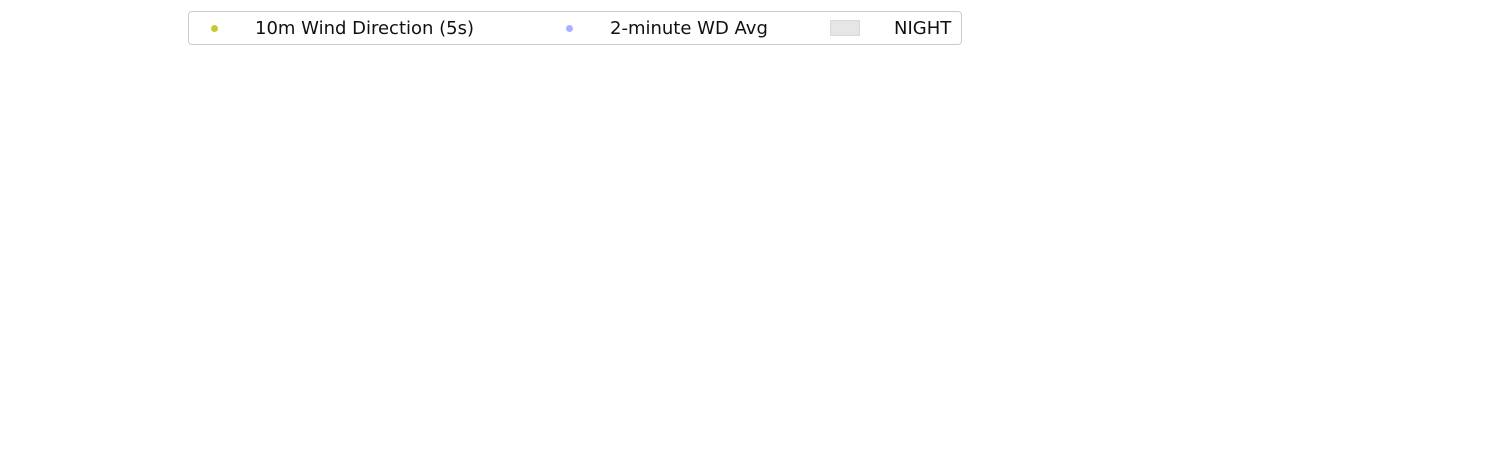 The image size is (1500, 450). Describe the element at coordinates (689, 28) in the screenshot. I see `legend-label: 2-minute WD Avg` at that location.